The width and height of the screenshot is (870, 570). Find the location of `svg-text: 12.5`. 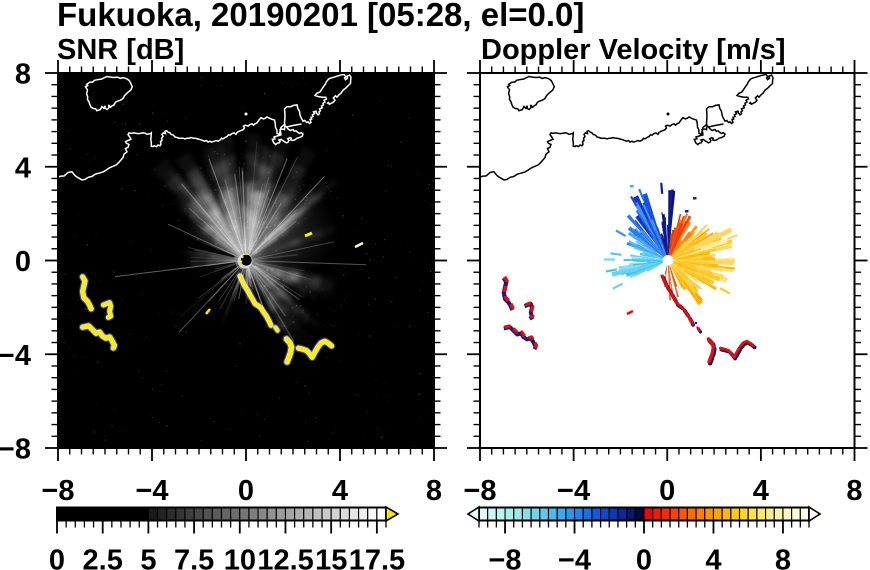

svg-text: 12.5 is located at coordinates (285, 557).